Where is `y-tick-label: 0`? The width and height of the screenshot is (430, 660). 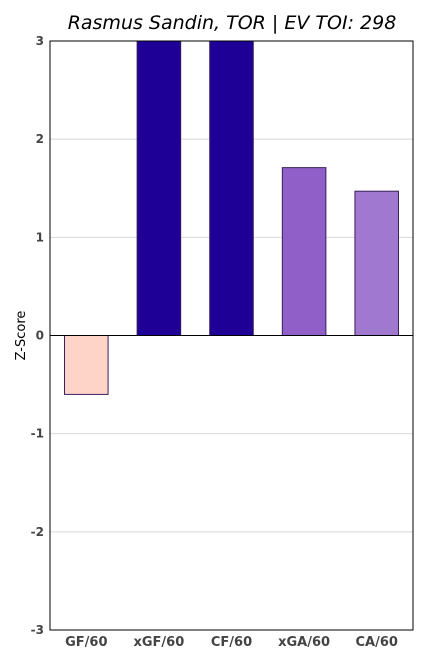 y-tick-label: 0 is located at coordinates (40, 336).